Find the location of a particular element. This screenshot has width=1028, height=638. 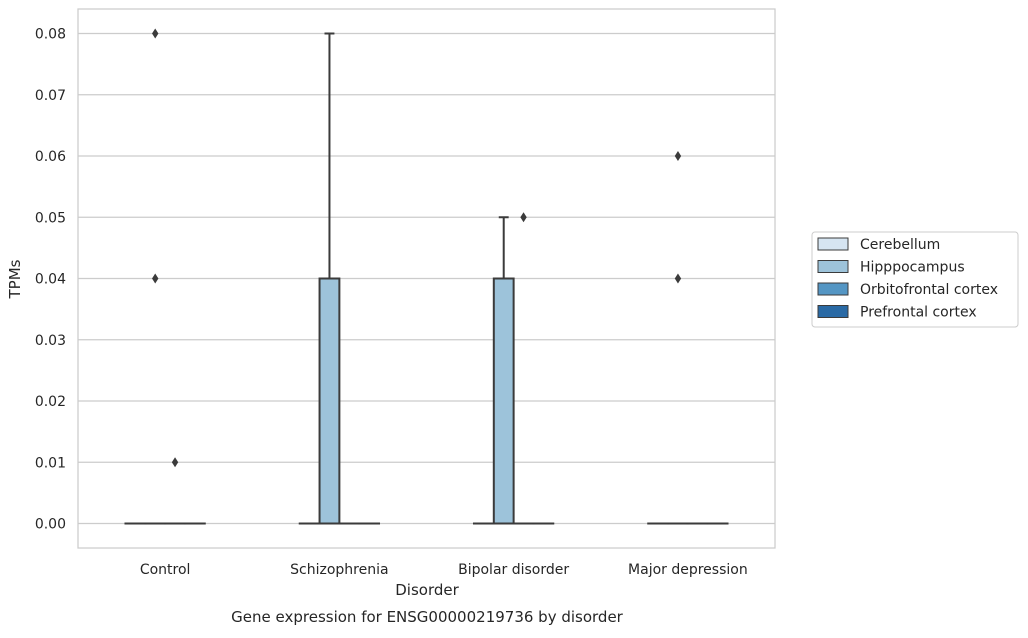

y-tick-label: 0.08 is located at coordinates (50, 35).